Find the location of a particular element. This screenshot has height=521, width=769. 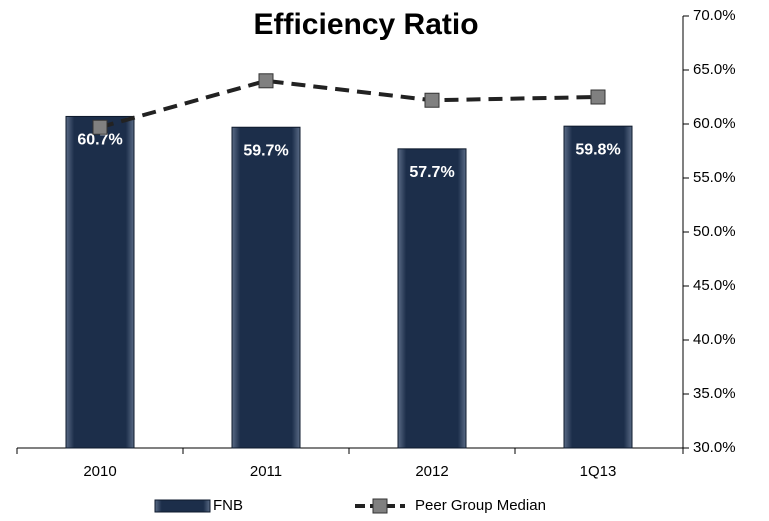

value-label: 59.8% is located at coordinates (597, 149).